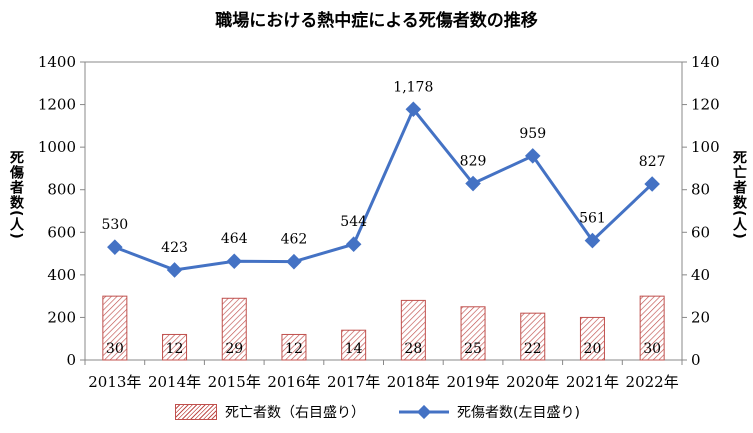  What do you see at coordinates (413, 382) in the screenshot?
I see `x-tick-label: 2018年` at bounding box center [413, 382].